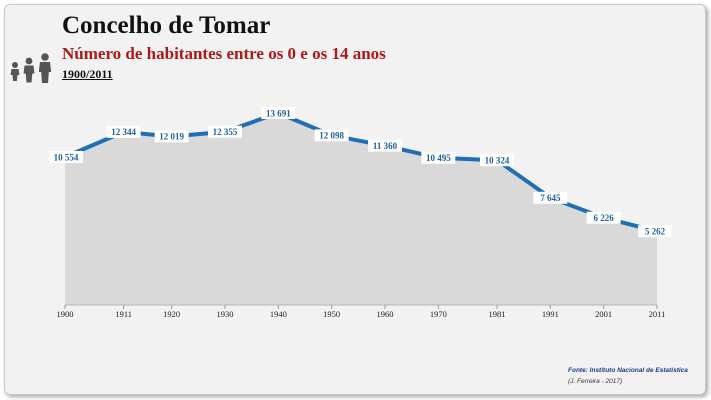  I want to click on data-label: 12 019, so click(171, 136).